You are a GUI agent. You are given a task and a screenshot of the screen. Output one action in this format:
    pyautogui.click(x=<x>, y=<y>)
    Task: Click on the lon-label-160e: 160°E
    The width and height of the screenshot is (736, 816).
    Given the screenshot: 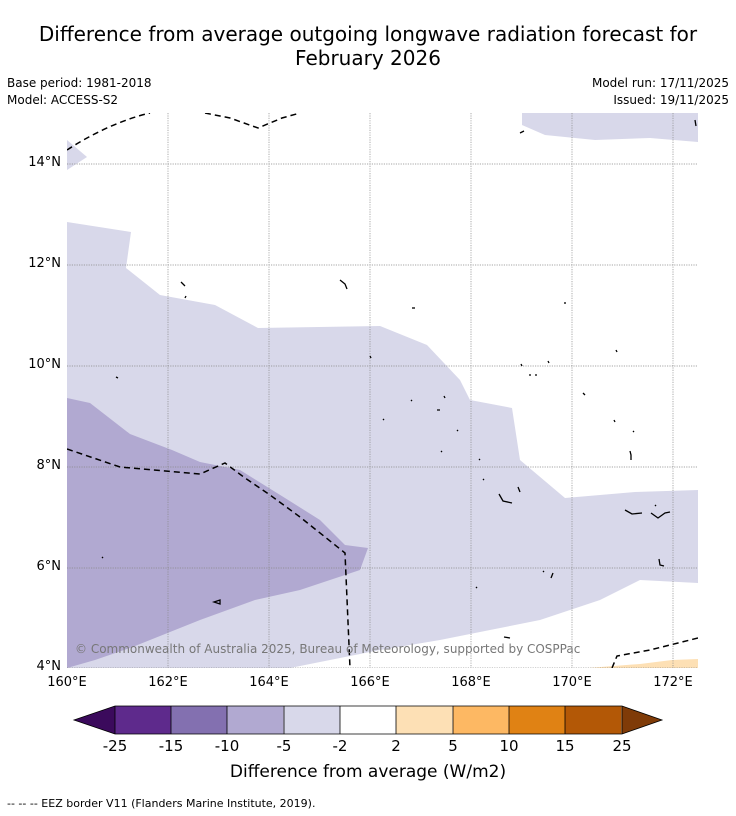 What is the action you would take?
    pyautogui.click(x=67, y=682)
    